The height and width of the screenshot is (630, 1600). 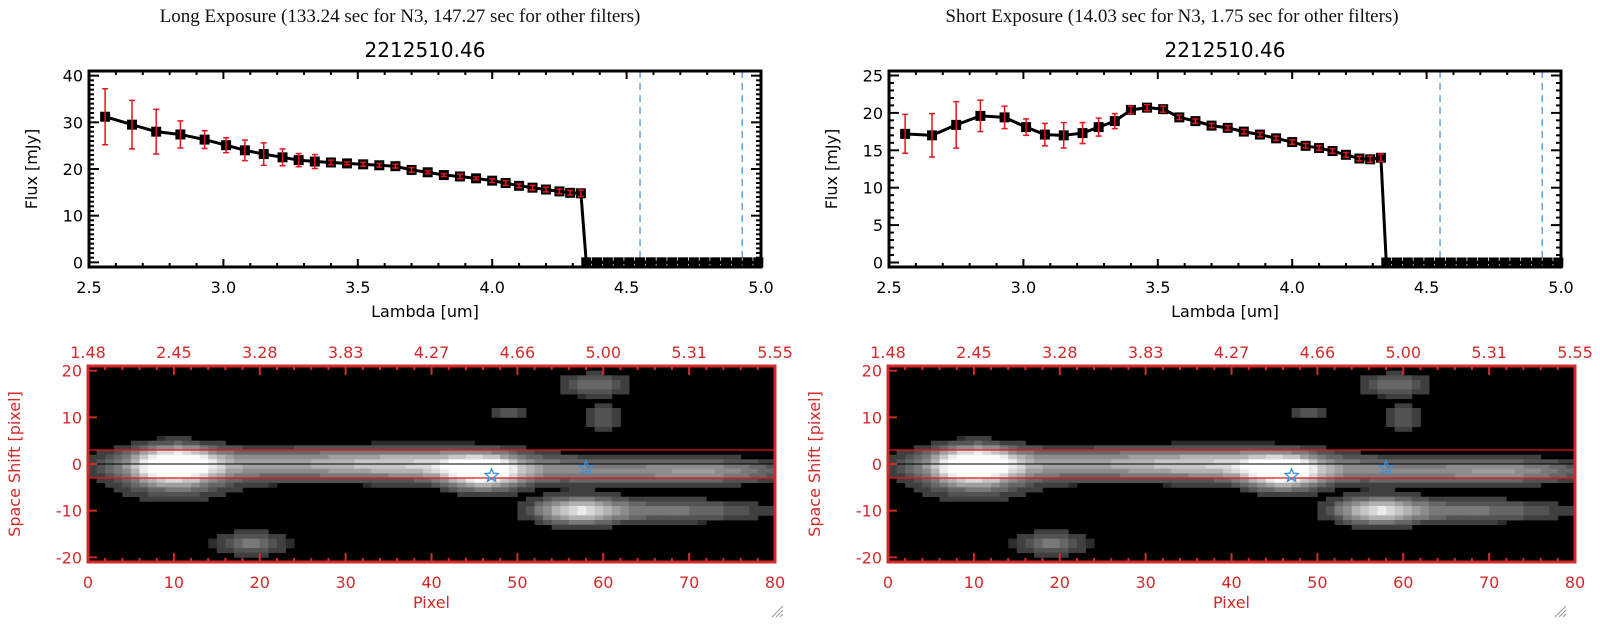 What do you see at coordinates (869, 557) in the screenshot?
I see `y-tick-label: -20` at bounding box center [869, 557].